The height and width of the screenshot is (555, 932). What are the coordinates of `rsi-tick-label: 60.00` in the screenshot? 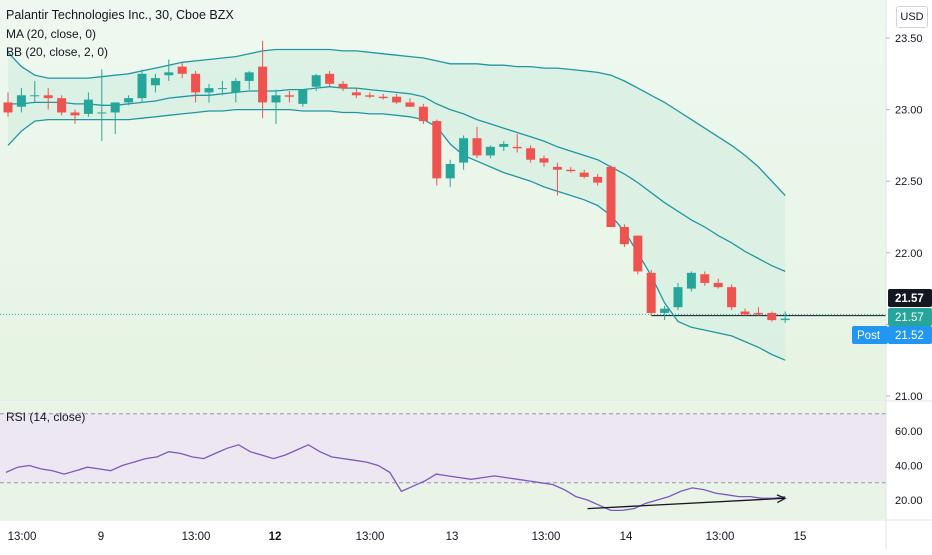 It's located at (909, 432).